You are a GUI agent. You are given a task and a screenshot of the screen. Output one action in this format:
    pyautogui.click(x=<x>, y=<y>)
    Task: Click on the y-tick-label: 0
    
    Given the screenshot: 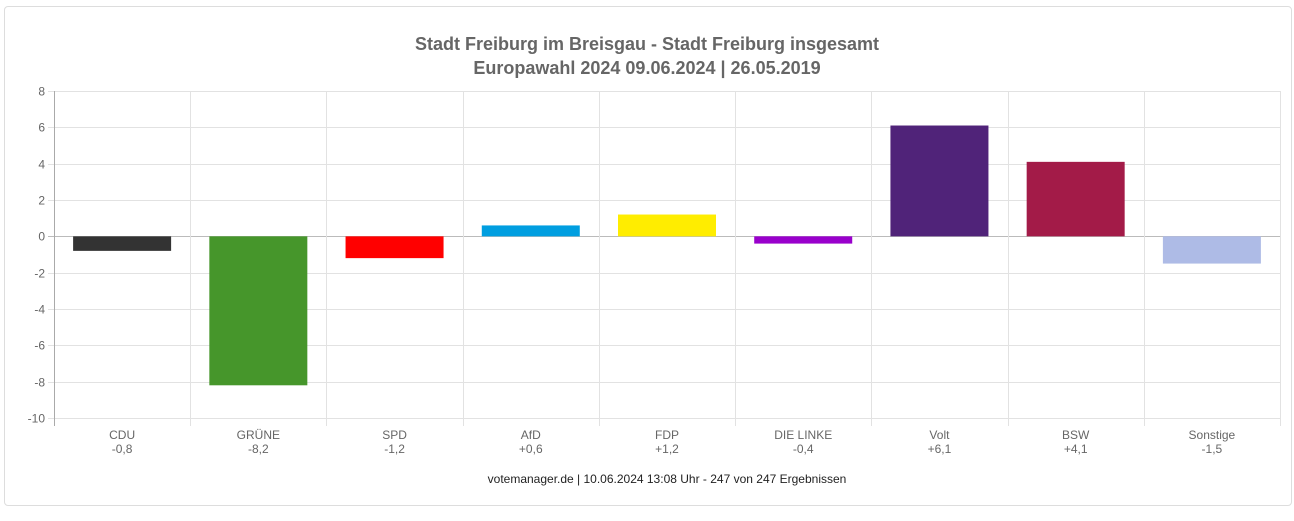 What is the action you would take?
    pyautogui.click(x=41, y=237)
    